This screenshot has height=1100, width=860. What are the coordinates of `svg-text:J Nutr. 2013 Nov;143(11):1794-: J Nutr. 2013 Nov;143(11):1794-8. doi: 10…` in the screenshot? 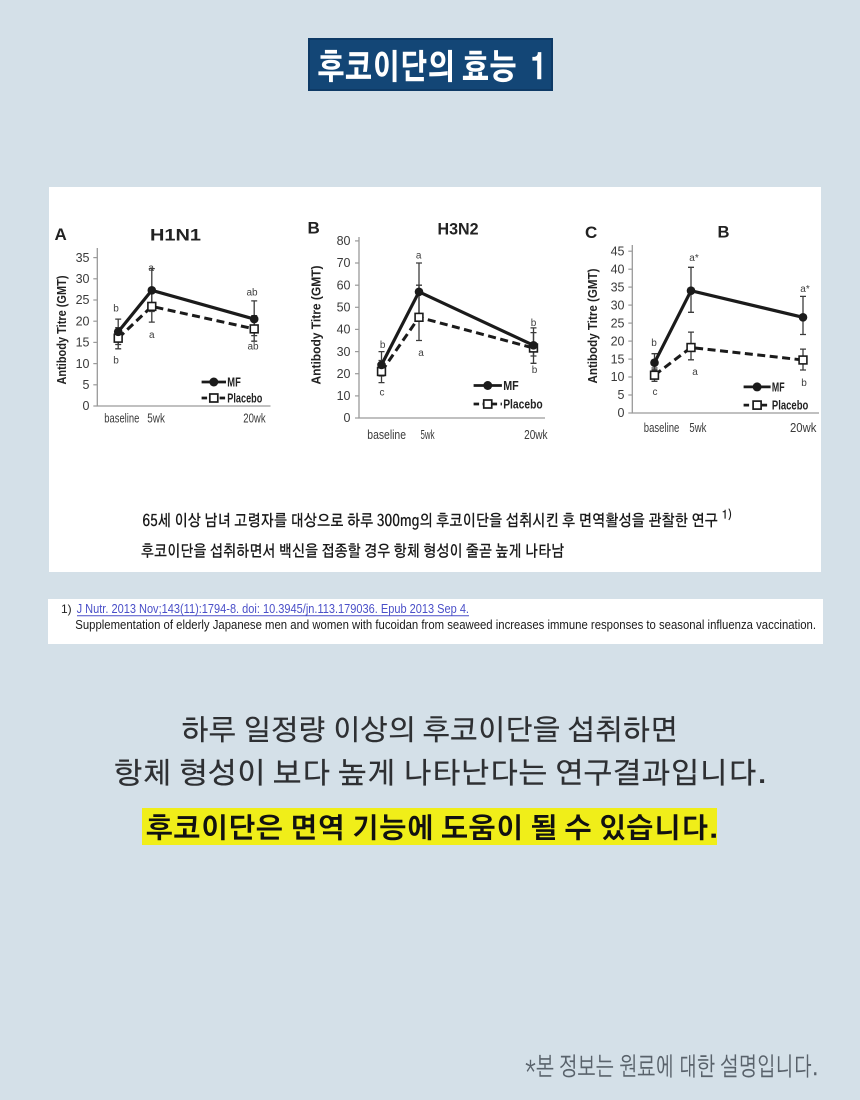 It's located at (273, 609).